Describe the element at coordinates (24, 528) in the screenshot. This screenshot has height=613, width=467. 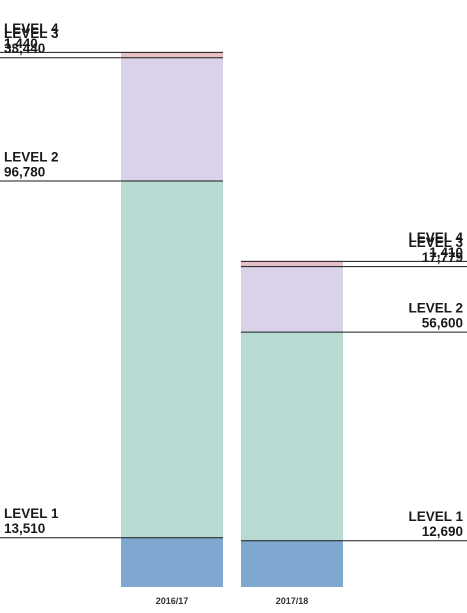
I see `value-label-level-1-2016-17: 13,510` at that location.